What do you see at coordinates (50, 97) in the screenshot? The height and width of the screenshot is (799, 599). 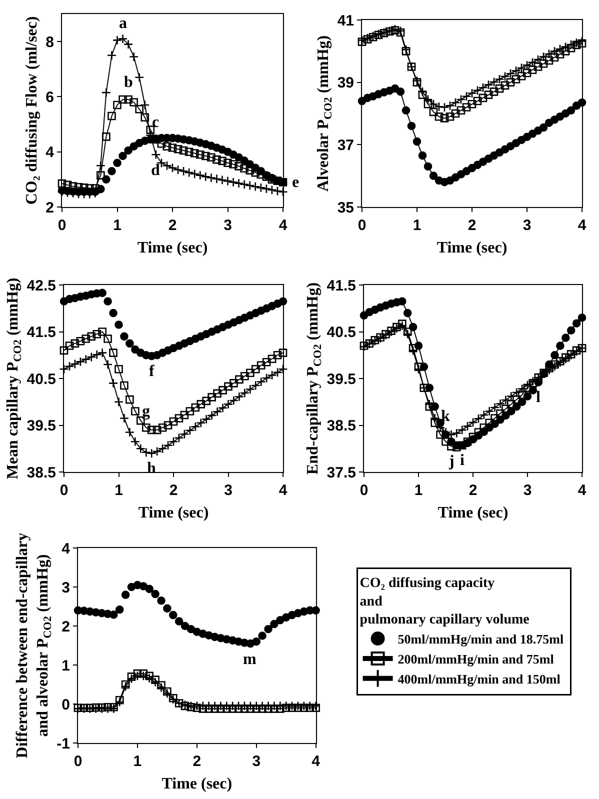 I see `y-tick-label: 6` at bounding box center [50, 97].